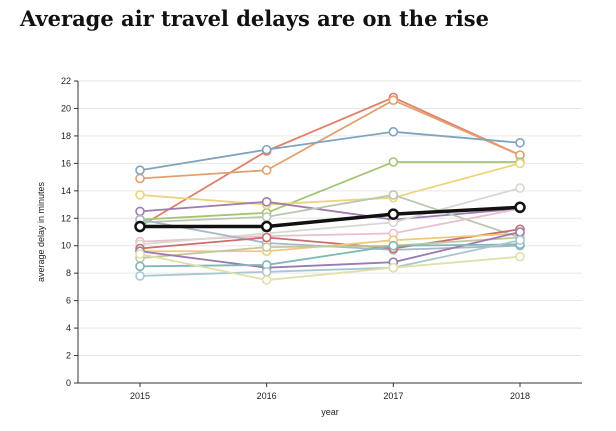  I want to click on y-axis-title: average delay in minutes, so click(41, 231).